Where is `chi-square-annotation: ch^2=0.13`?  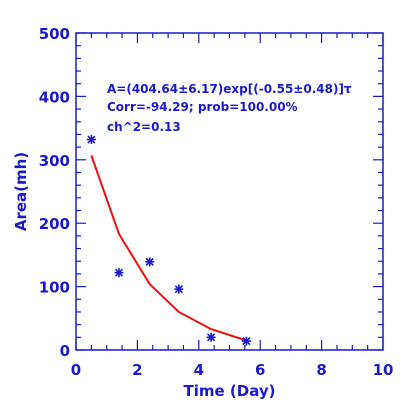
chi-square-annotation: ch^2=0.13 is located at coordinates (144, 127).